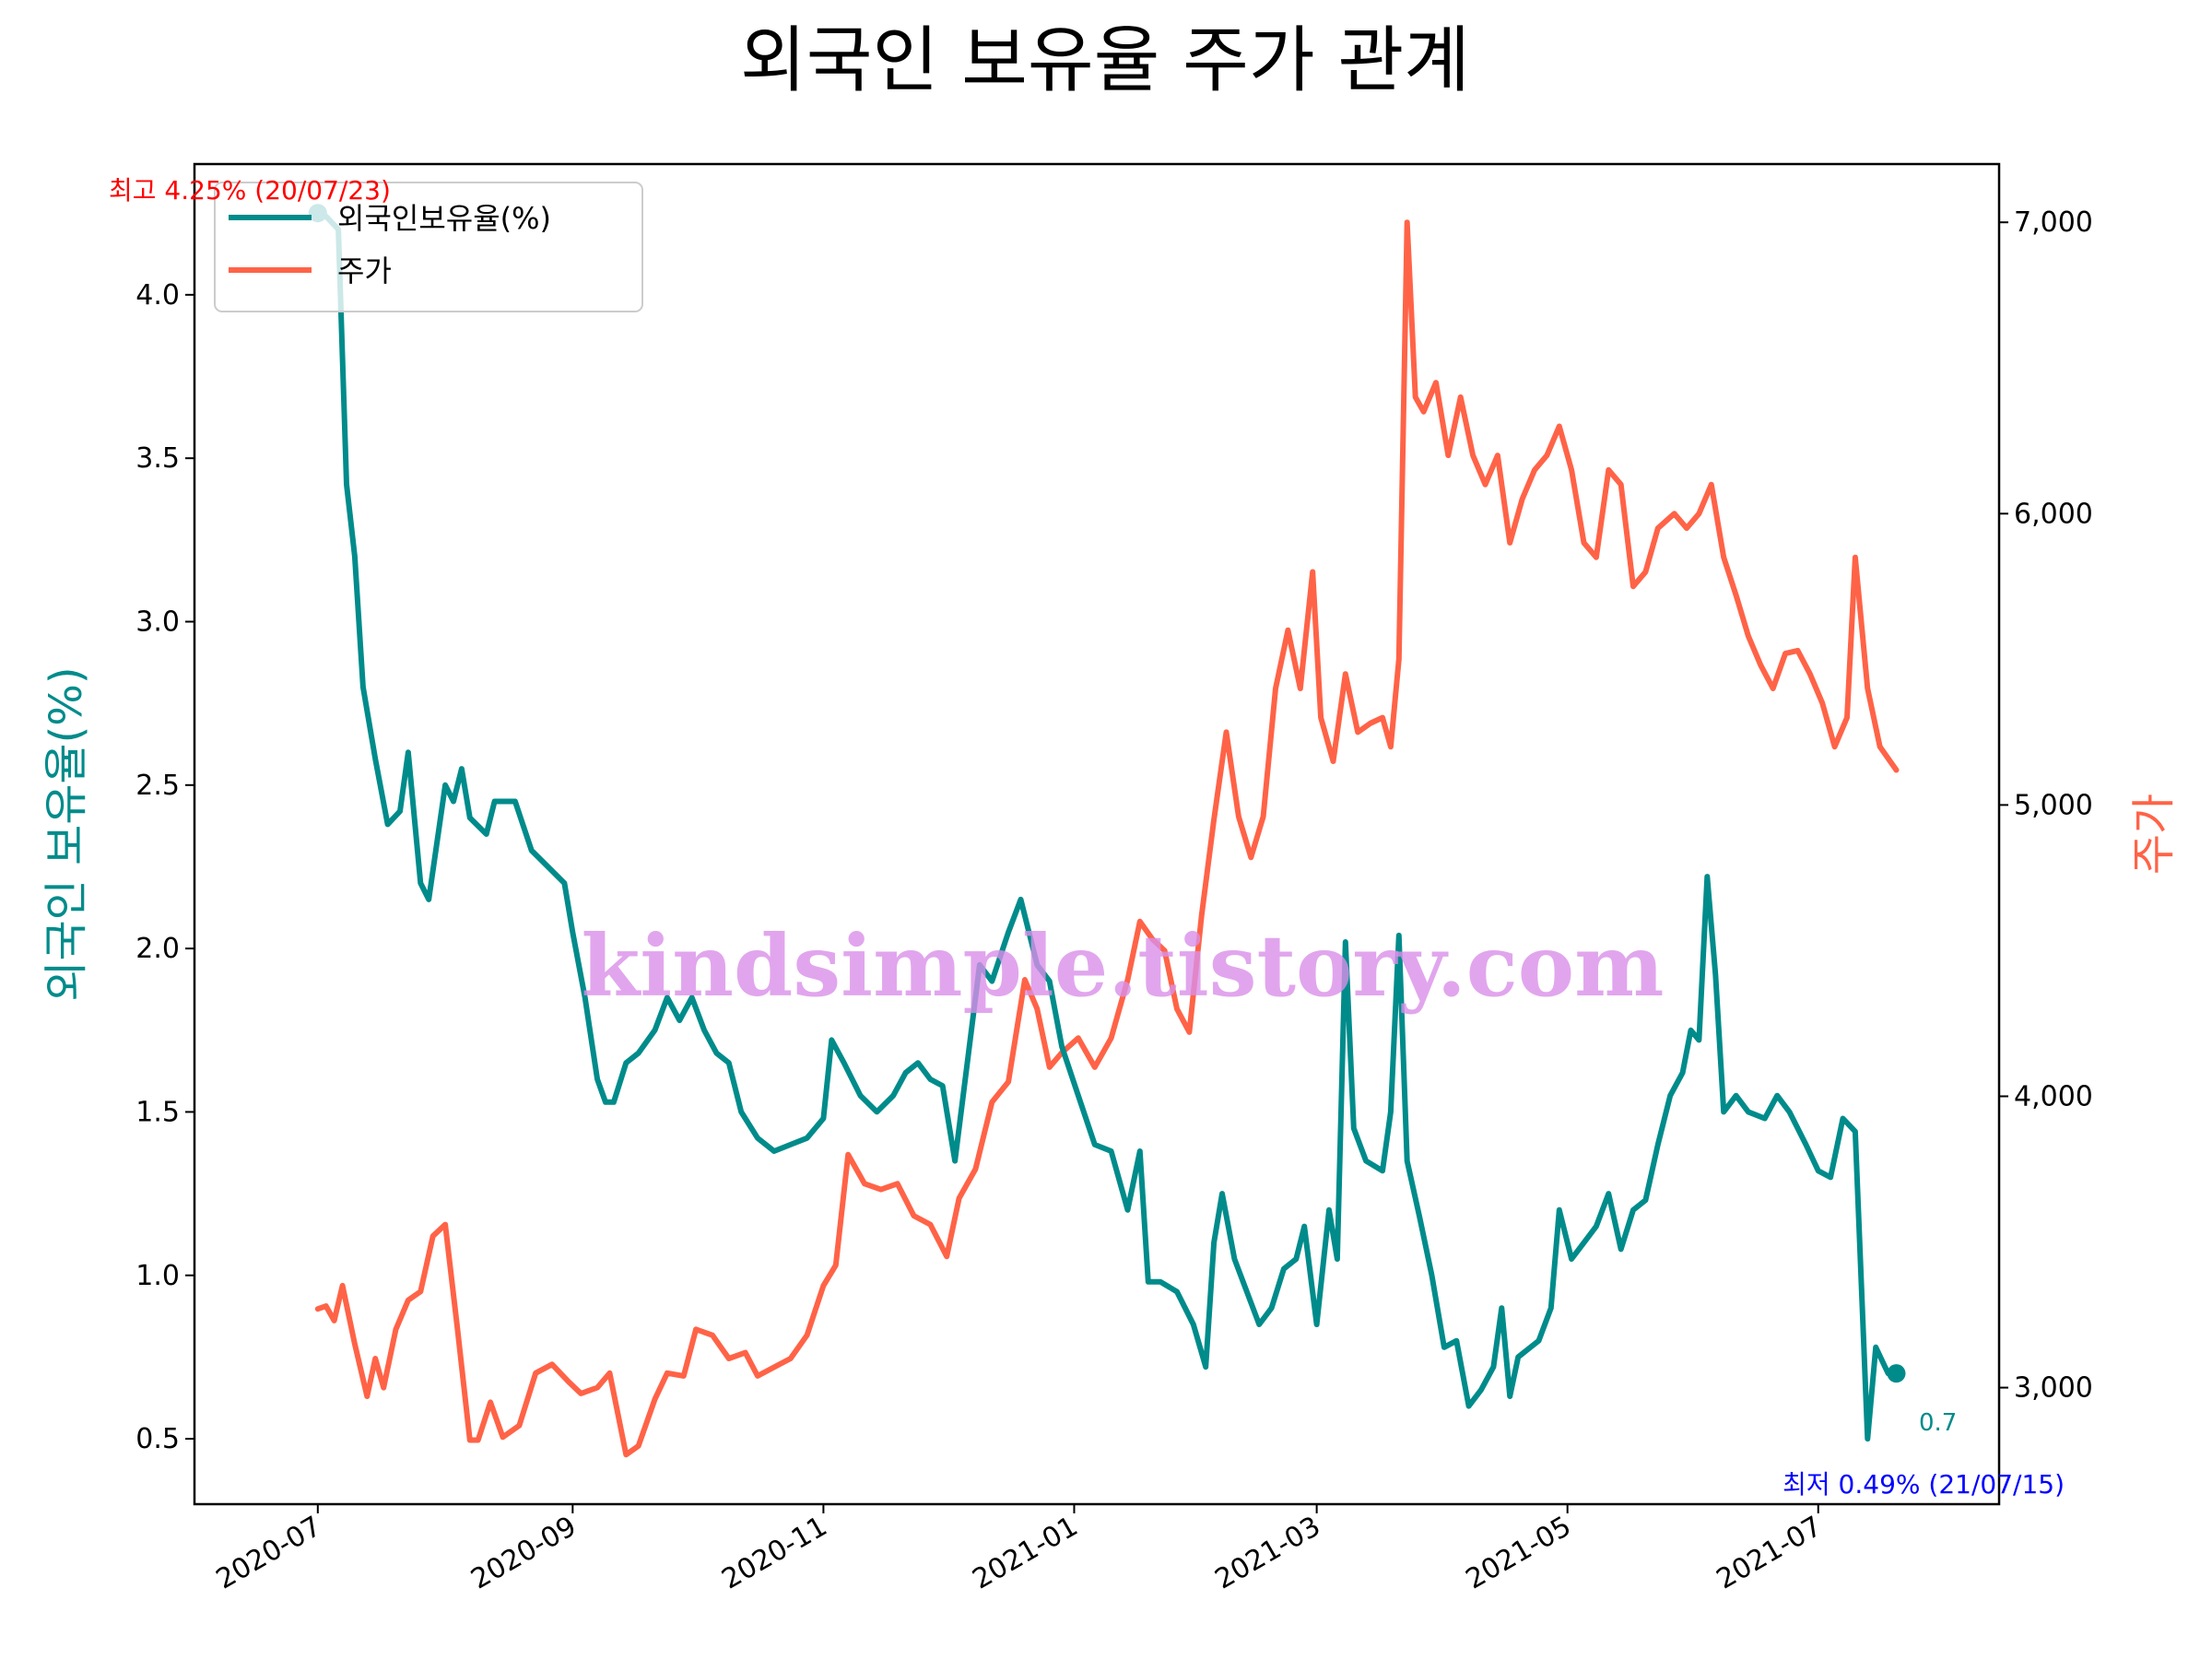 This screenshot has width=2212, height=1659. Describe the element at coordinates (444, 218) in the screenshot. I see `legend-label-holding: 외국인보유율(%)` at that location.